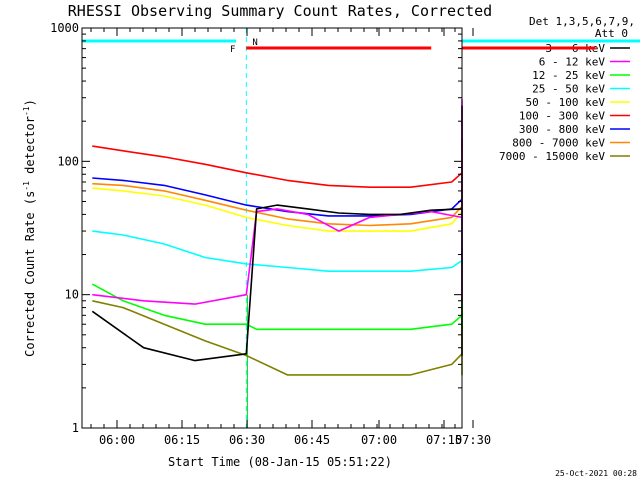 The width and height of the screenshot is (640, 480). I want to click on x-tick-label: 06:00, so click(117, 440).